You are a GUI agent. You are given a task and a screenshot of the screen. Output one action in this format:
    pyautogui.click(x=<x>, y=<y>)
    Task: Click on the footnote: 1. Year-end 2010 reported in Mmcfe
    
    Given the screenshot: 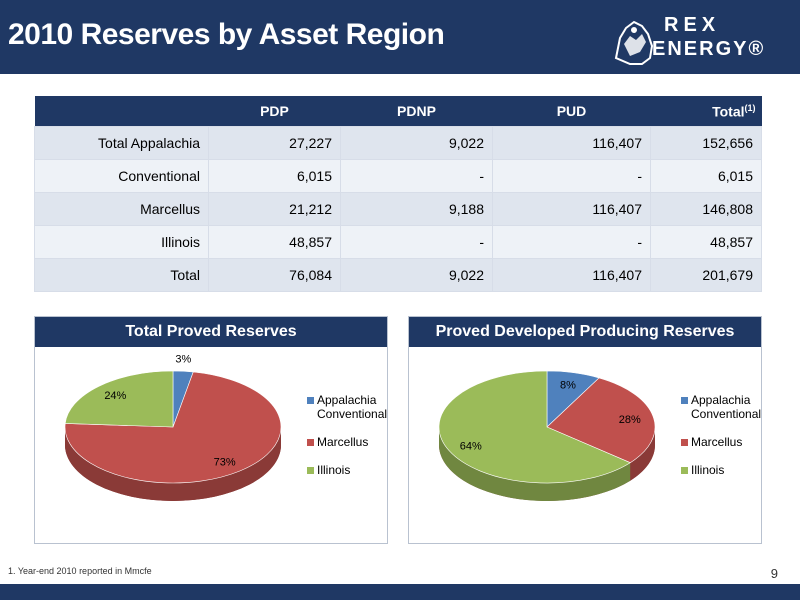 What is the action you would take?
    pyautogui.click(x=80, y=571)
    